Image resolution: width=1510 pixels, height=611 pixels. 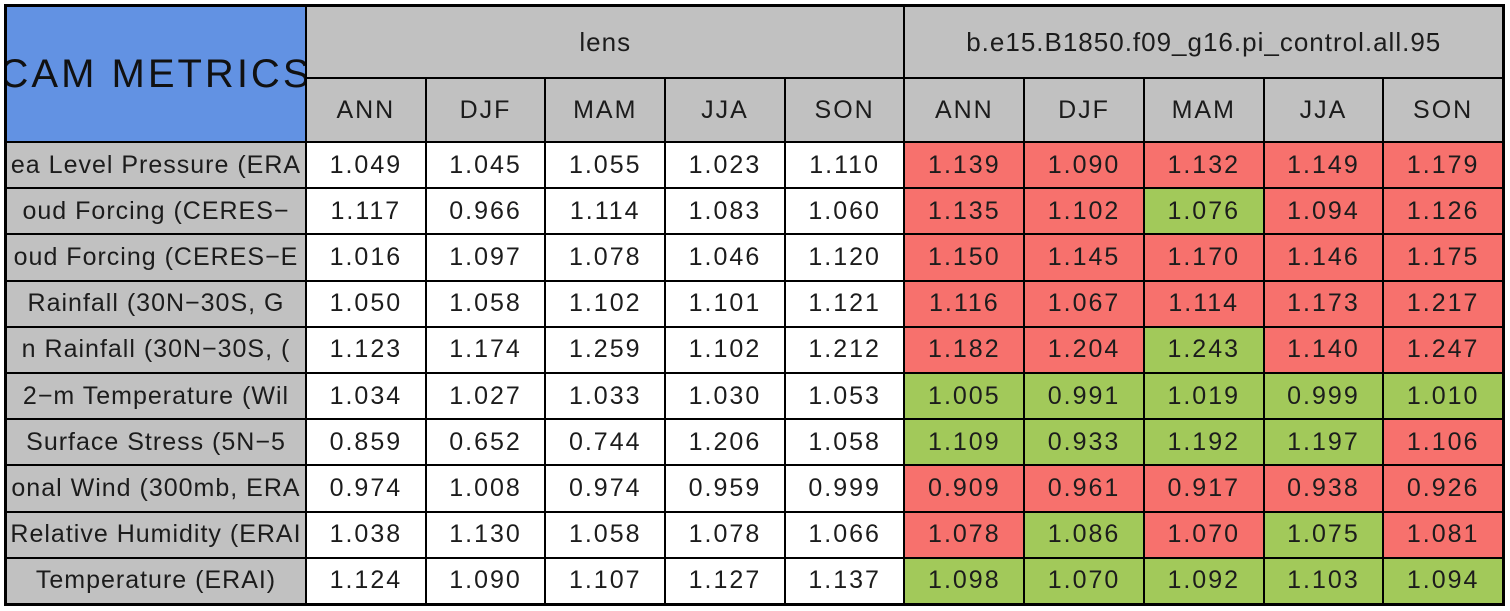 What do you see at coordinates (604, 348) in the screenshot?
I see `lens-value-cell: 1.259` at bounding box center [604, 348].